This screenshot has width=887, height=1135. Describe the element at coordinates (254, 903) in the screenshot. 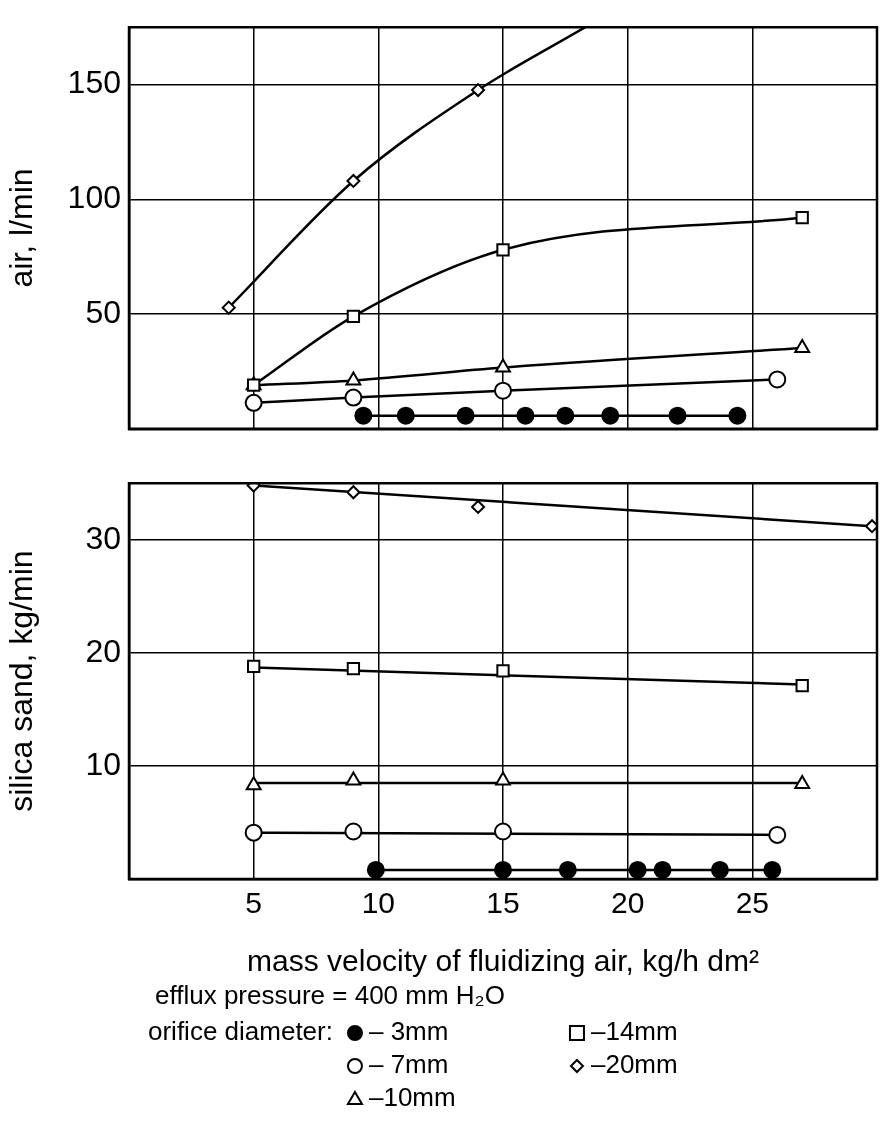

I see `x-tick-label: 5` at that location.